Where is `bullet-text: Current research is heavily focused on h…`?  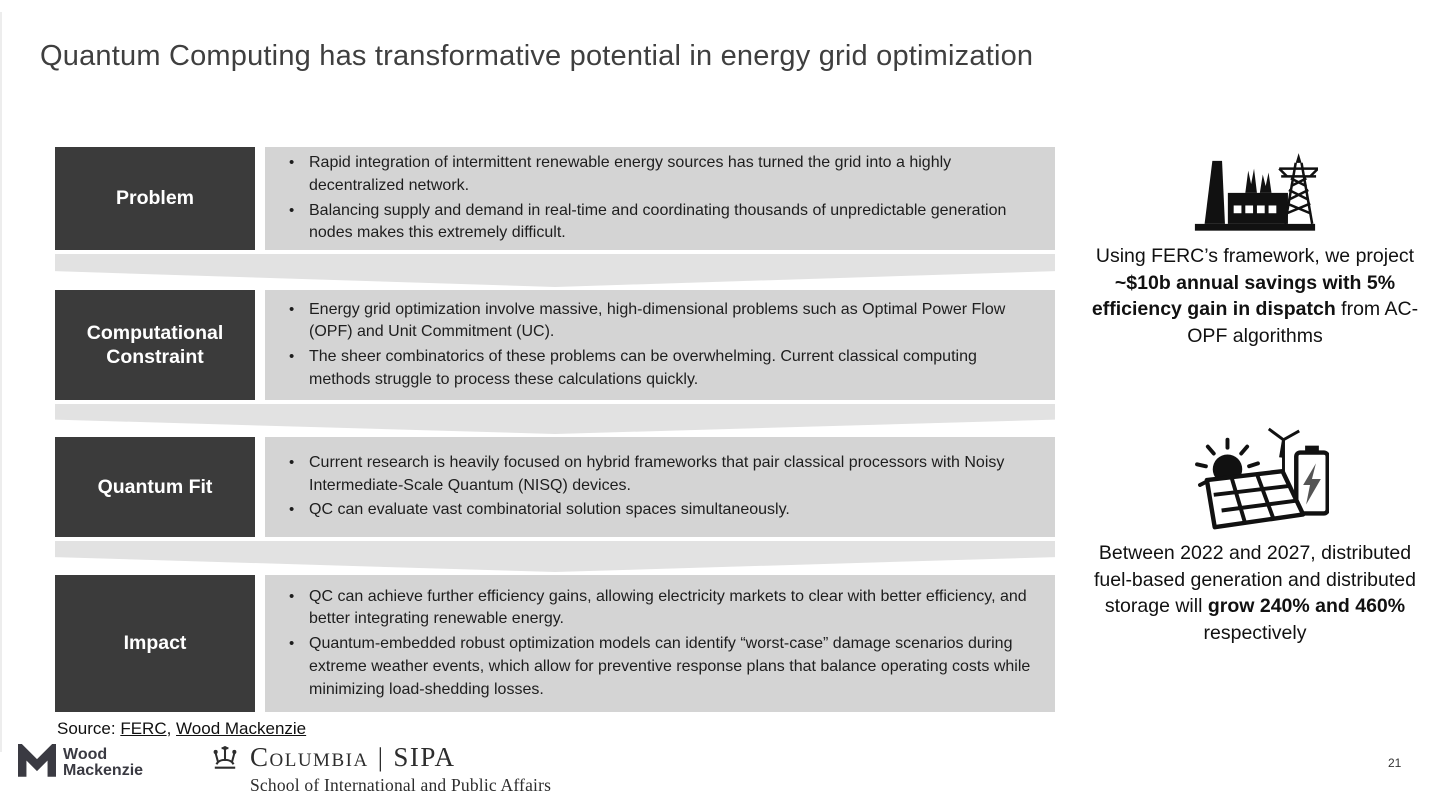 bullet-text: Current research is heavily focused on h… is located at coordinates (662, 474).